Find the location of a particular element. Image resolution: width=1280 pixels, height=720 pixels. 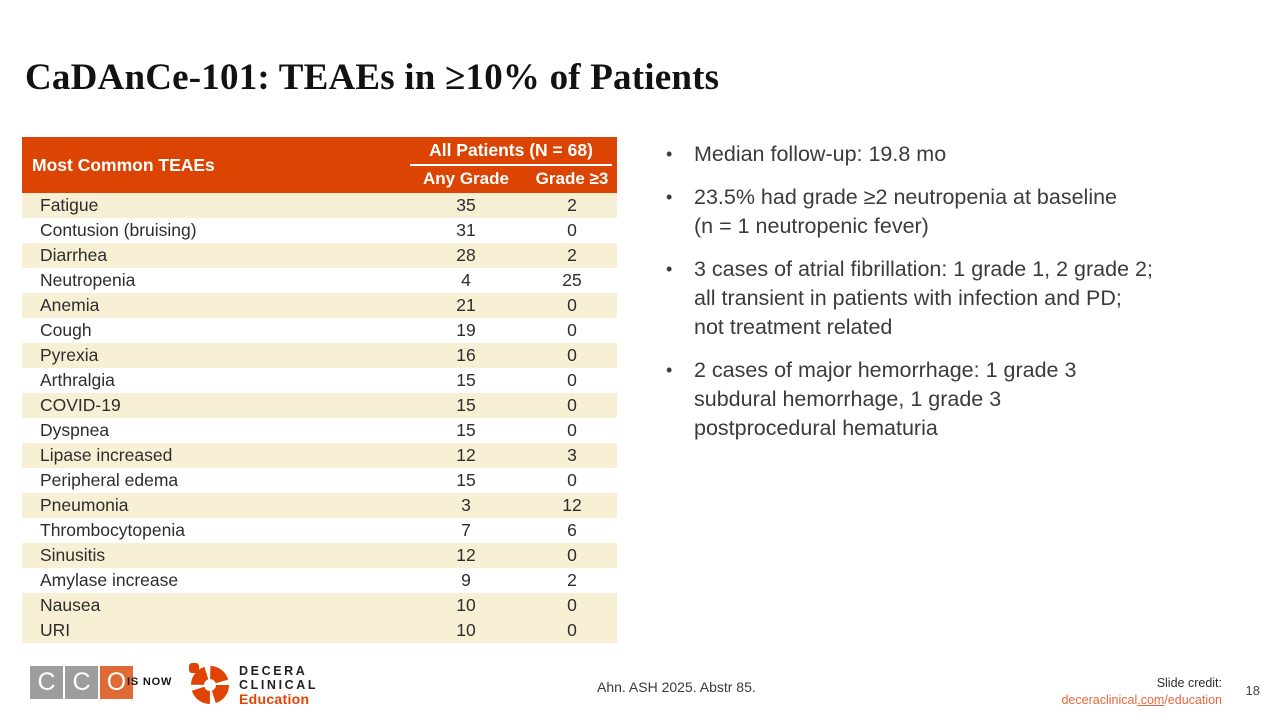

table-row: Anemia 21 0 is located at coordinates (319, 305).